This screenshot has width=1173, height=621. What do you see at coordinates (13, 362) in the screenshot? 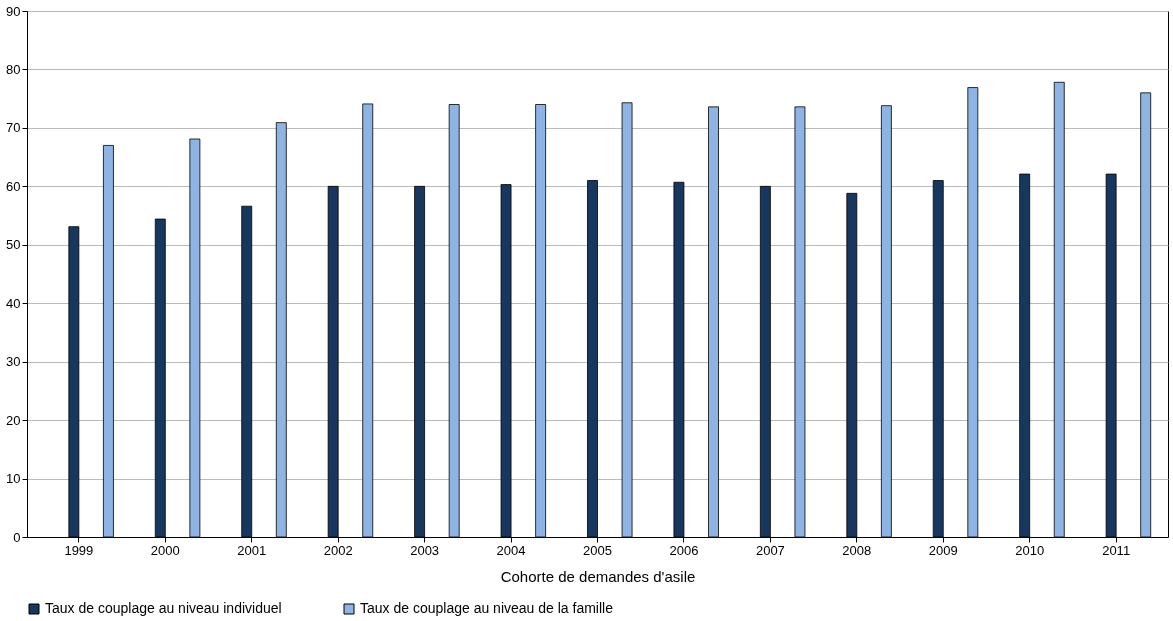
I see `y-tick-label: 30` at bounding box center [13, 362].